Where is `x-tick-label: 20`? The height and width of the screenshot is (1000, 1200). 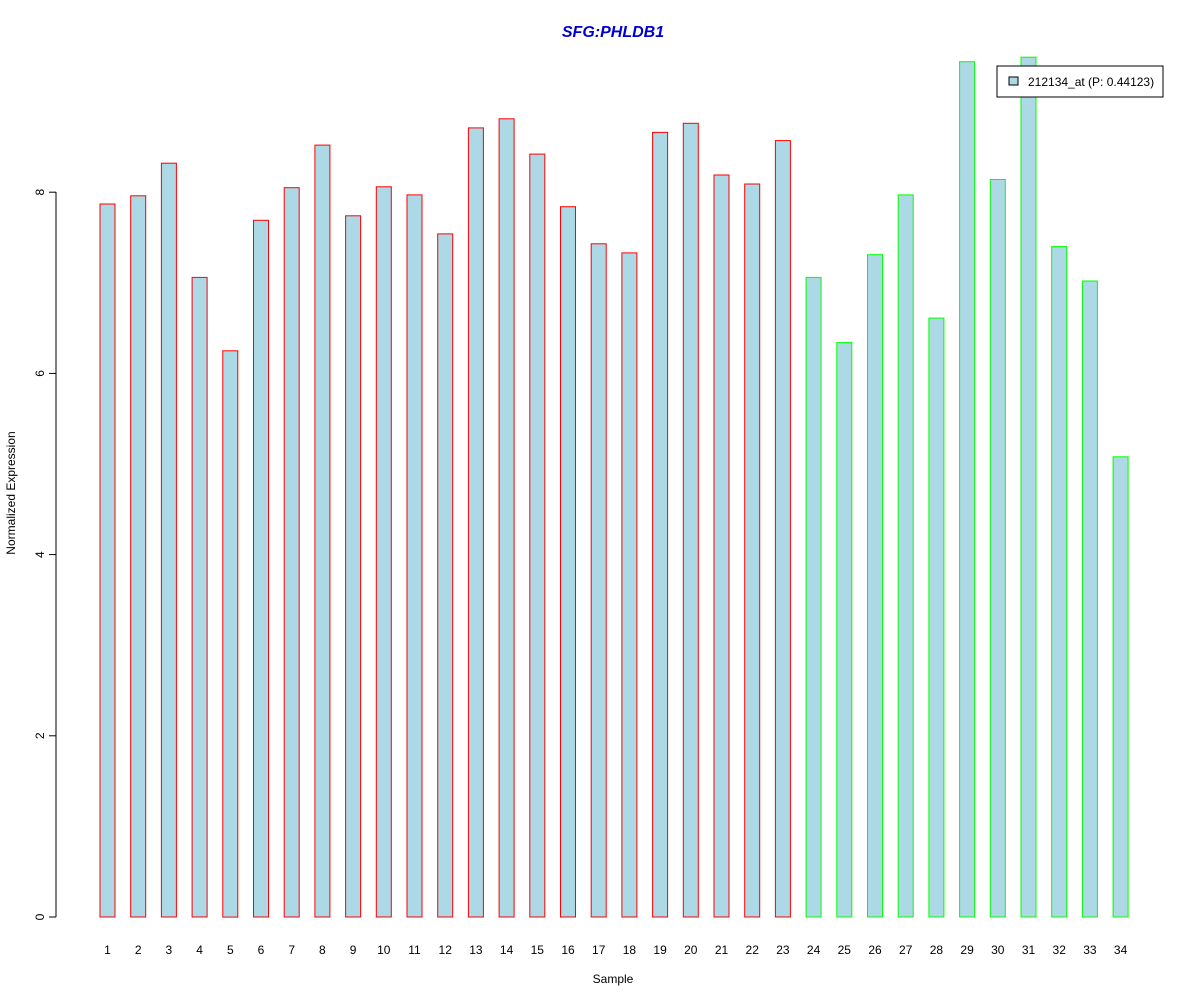
x-tick-label: 20 is located at coordinates (691, 950).